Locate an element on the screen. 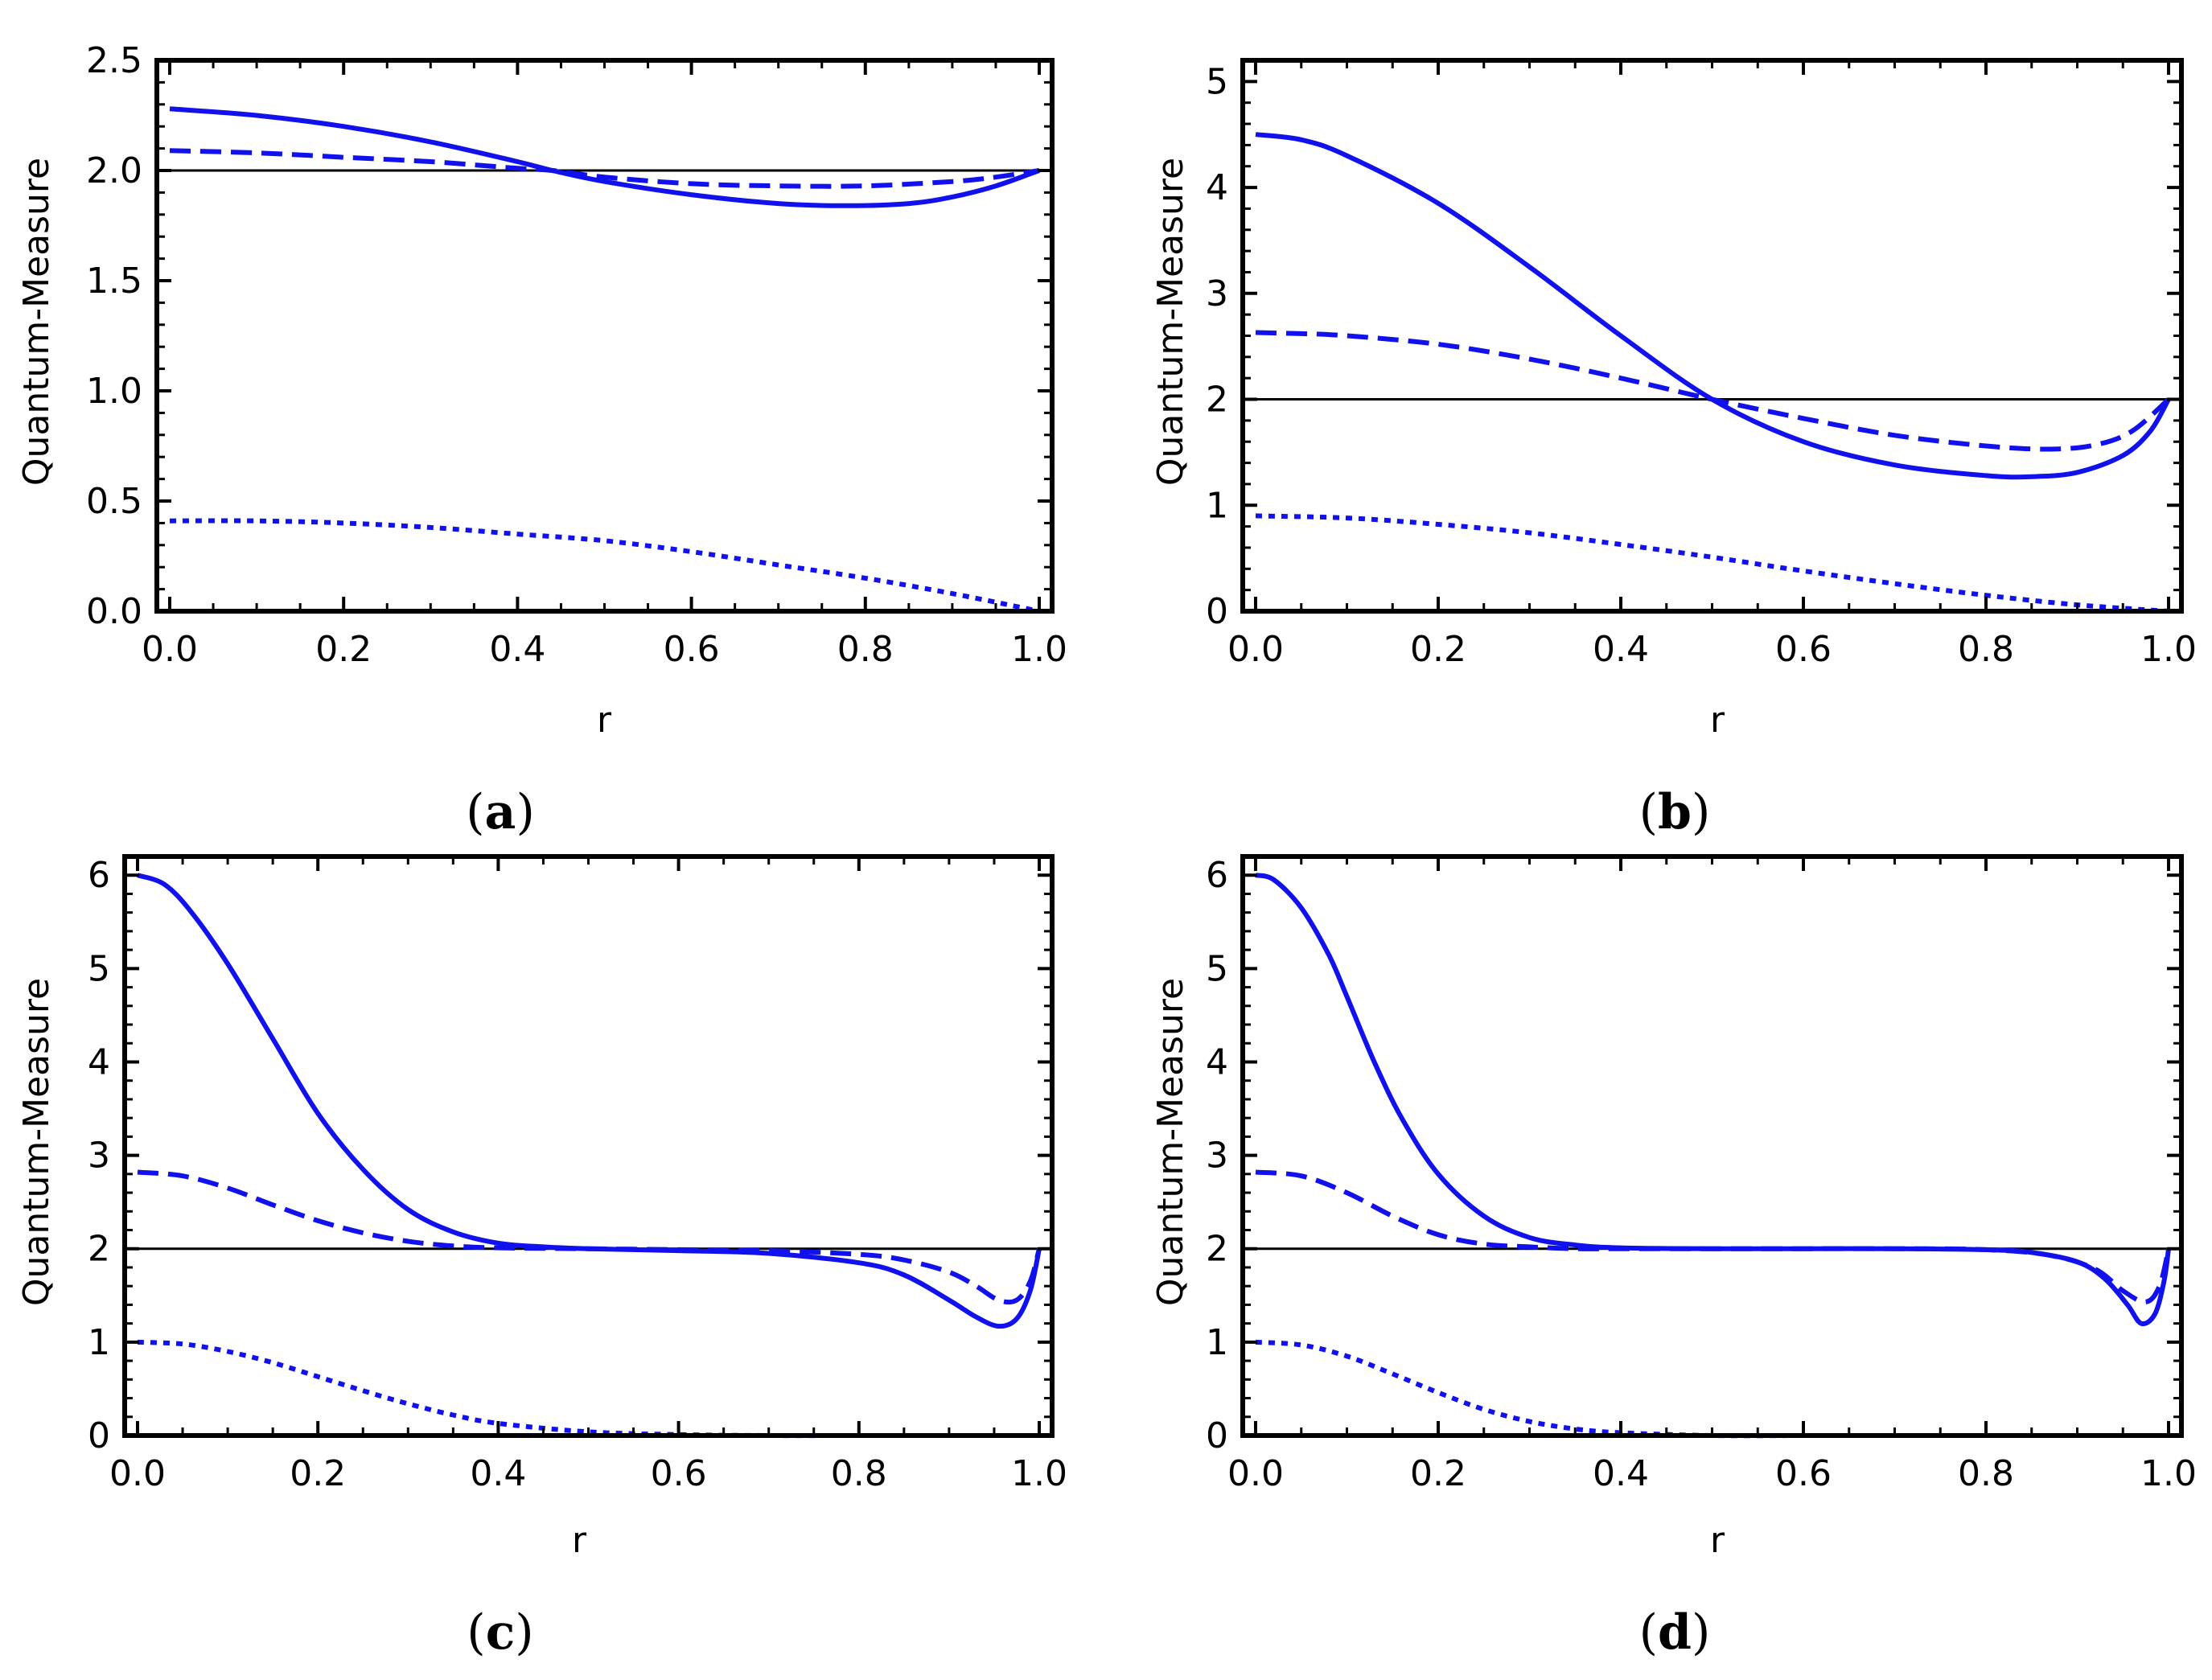  y-tick-label: 0.5 is located at coordinates (114, 502).